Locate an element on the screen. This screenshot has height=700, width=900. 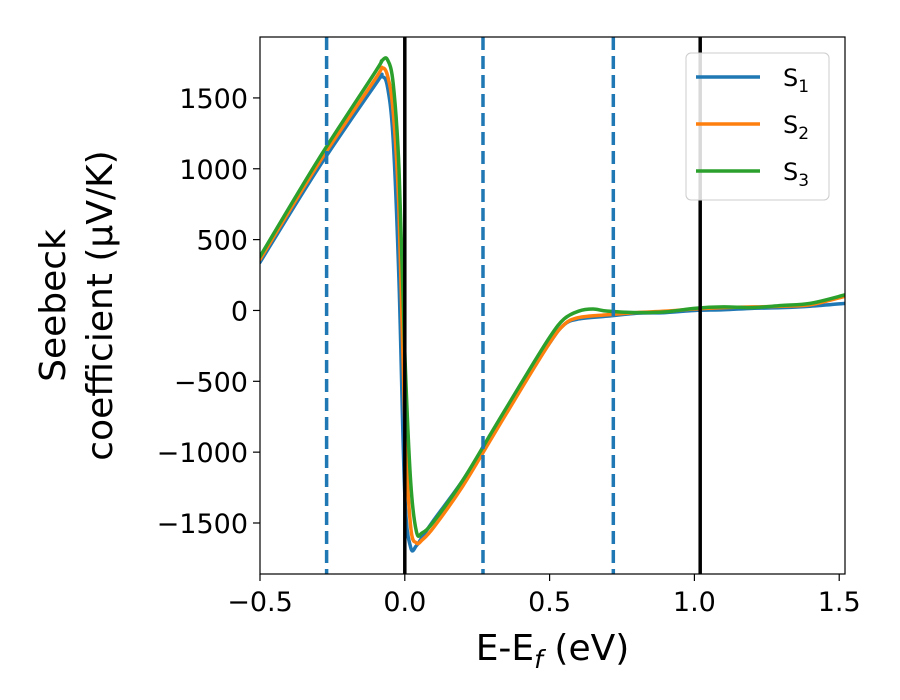
x-tick-label: −0.5 is located at coordinates (260, 602).